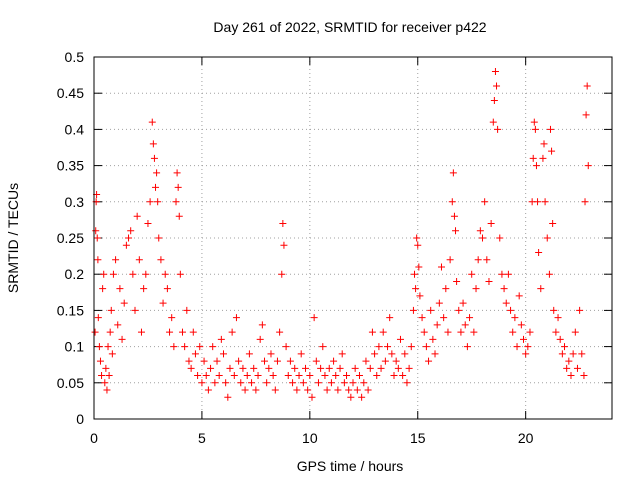  What do you see at coordinates (70, 166) in the screenshot?
I see `y-tick-label: 0.35` at bounding box center [70, 166].